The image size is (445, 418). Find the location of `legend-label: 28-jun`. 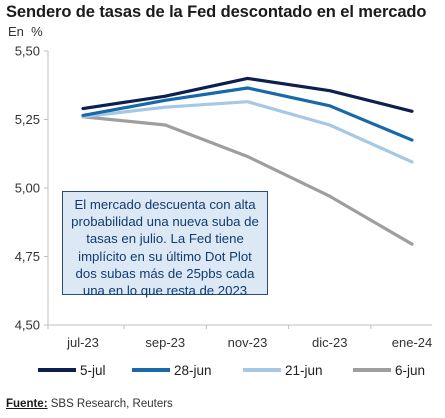

legend-label: 28-jun is located at coordinates (193, 370).